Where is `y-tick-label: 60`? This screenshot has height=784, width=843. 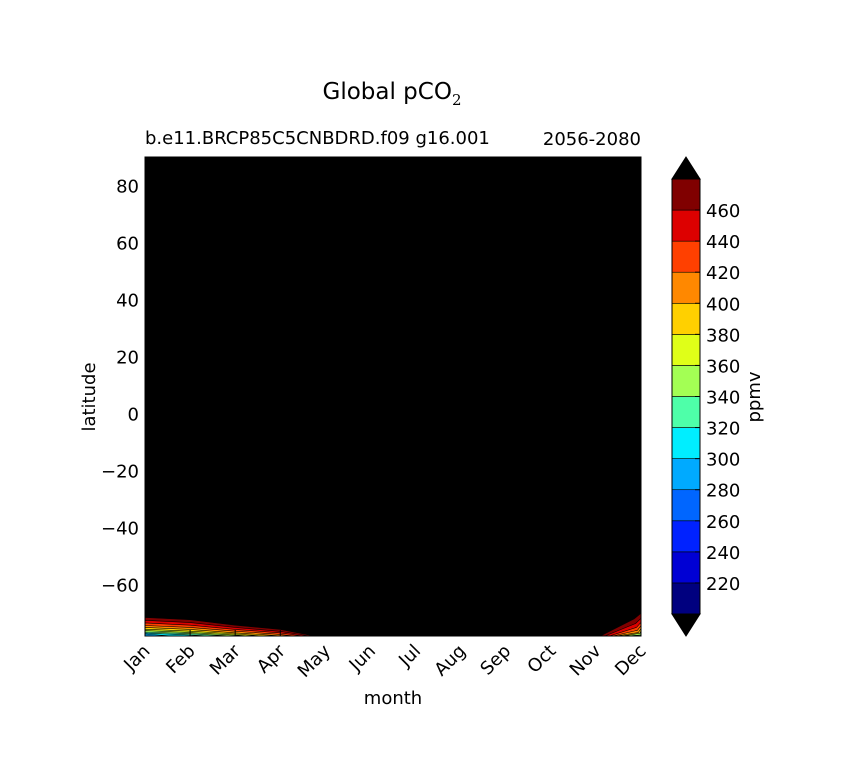 y-tick-label: 60 is located at coordinates (127, 244).